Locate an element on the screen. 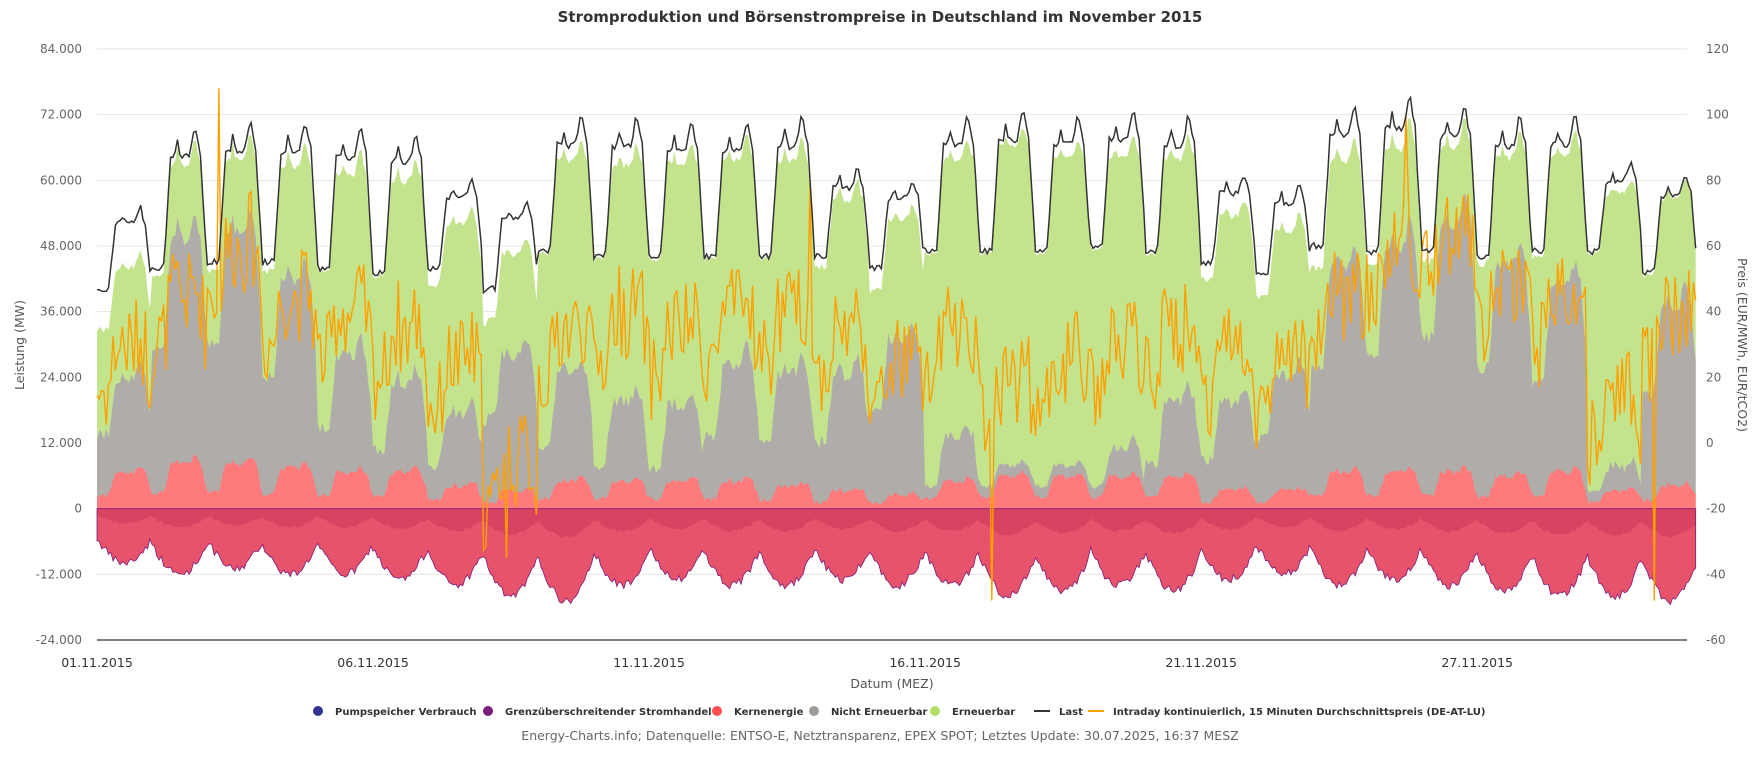 This screenshot has height=761, width=1761. x-tick: 11.11.2015 is located at coordinates (649, 662).